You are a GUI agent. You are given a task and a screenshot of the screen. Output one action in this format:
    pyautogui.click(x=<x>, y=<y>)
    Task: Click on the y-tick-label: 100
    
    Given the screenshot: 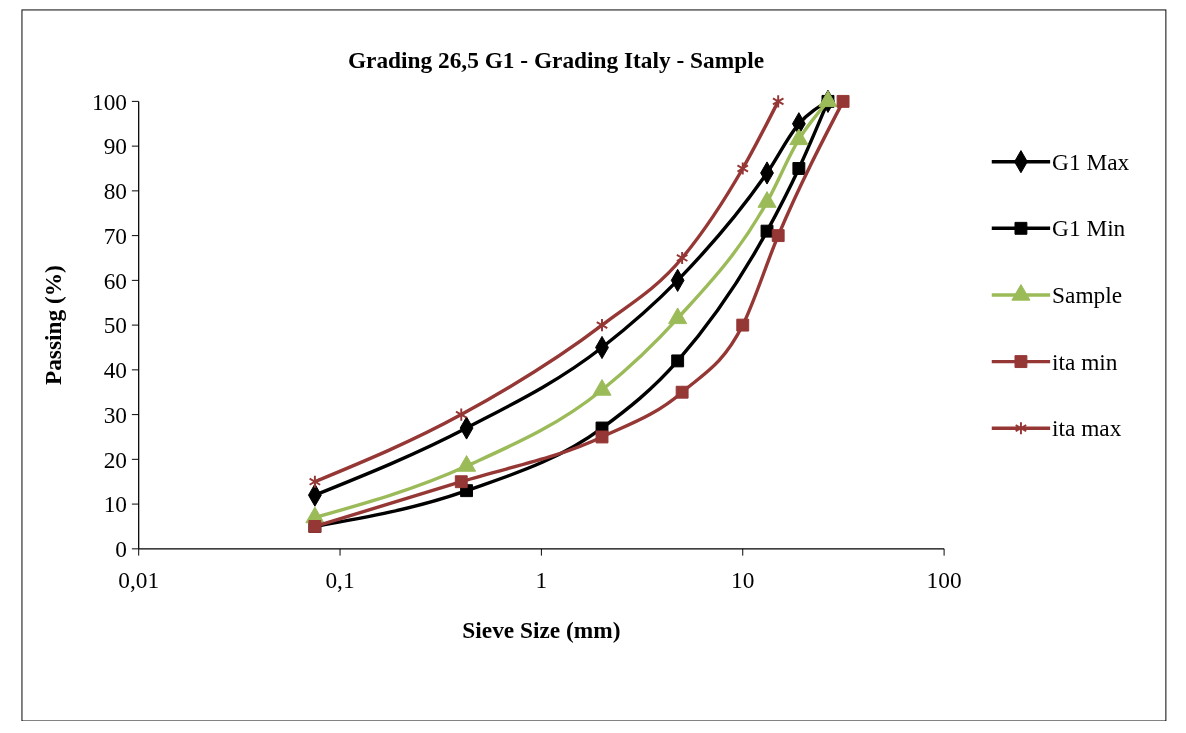 What is the action you would take?
    pyautogui.click(x=110, y=101)
    